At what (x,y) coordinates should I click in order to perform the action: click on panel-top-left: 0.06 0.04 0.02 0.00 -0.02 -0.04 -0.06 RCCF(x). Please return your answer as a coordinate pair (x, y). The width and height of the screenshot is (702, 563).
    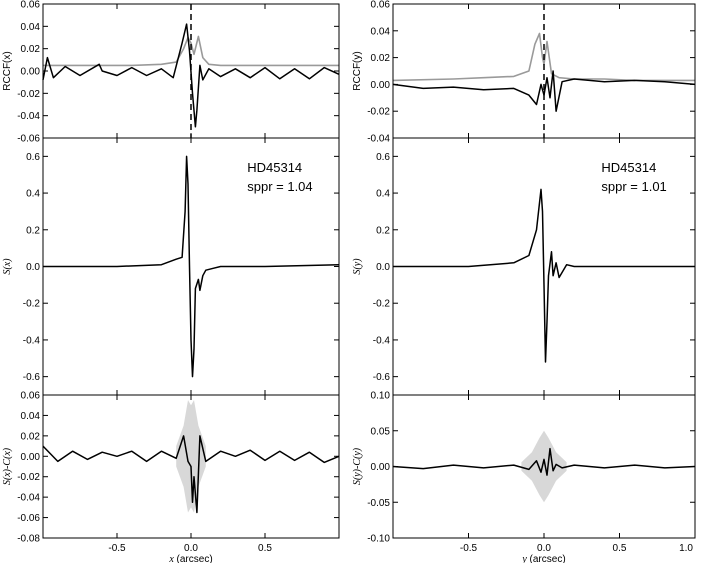
    Looking at the image, I should click on (171, 72).